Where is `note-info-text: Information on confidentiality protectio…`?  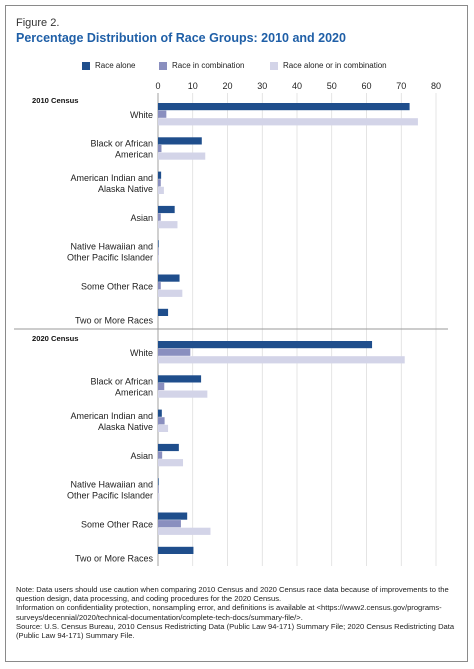 note-info-text: Information on confidentiality protectio… is located at coordinates (229, 612).